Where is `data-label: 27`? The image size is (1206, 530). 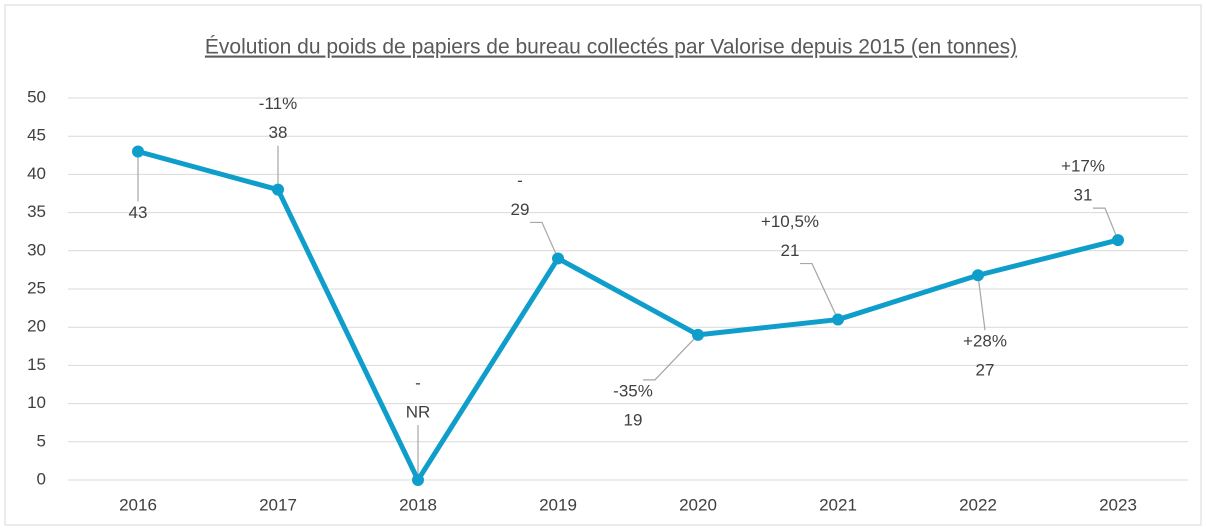
data-label: 27 is located at coordinates (985, 370).